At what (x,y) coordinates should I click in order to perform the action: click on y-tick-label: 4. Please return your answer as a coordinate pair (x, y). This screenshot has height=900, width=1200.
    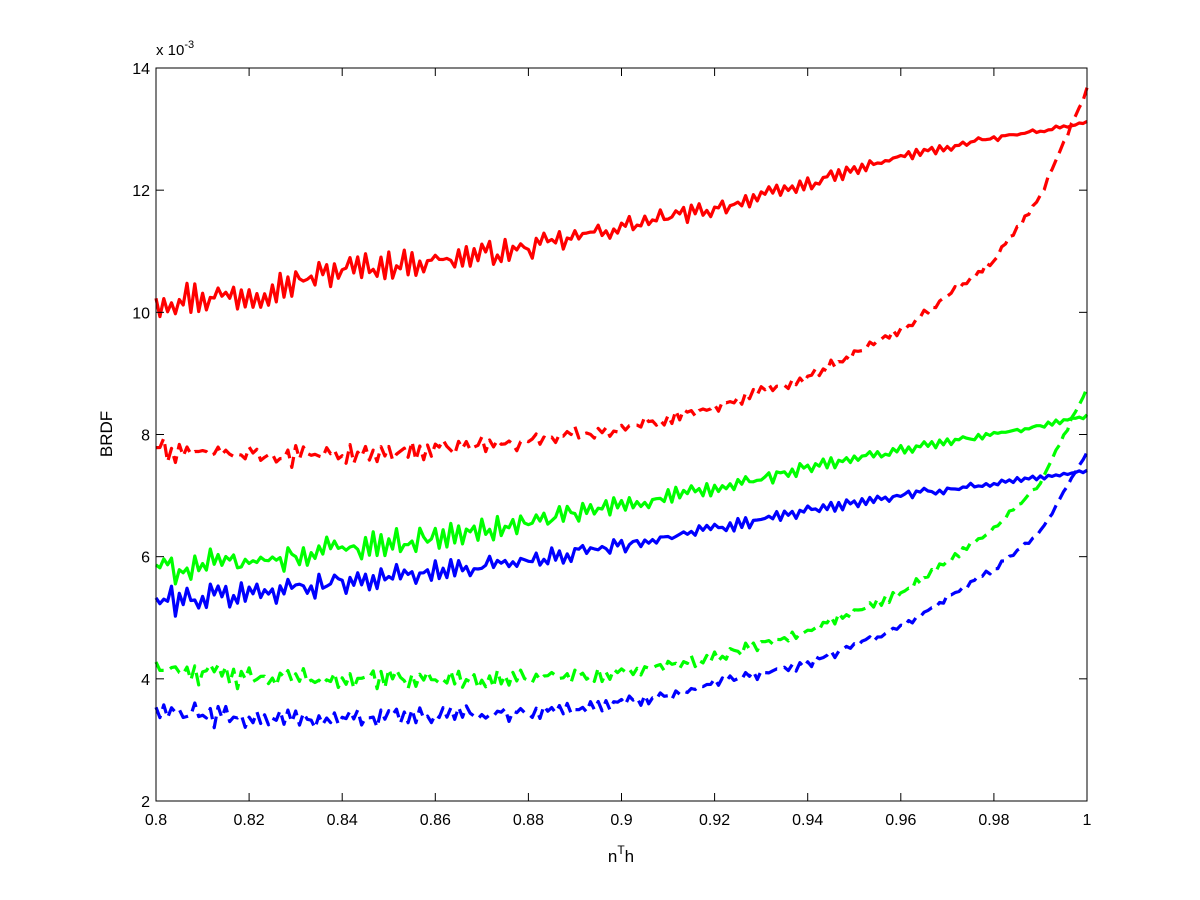
    Looking at the image, I should click on (145, 680).